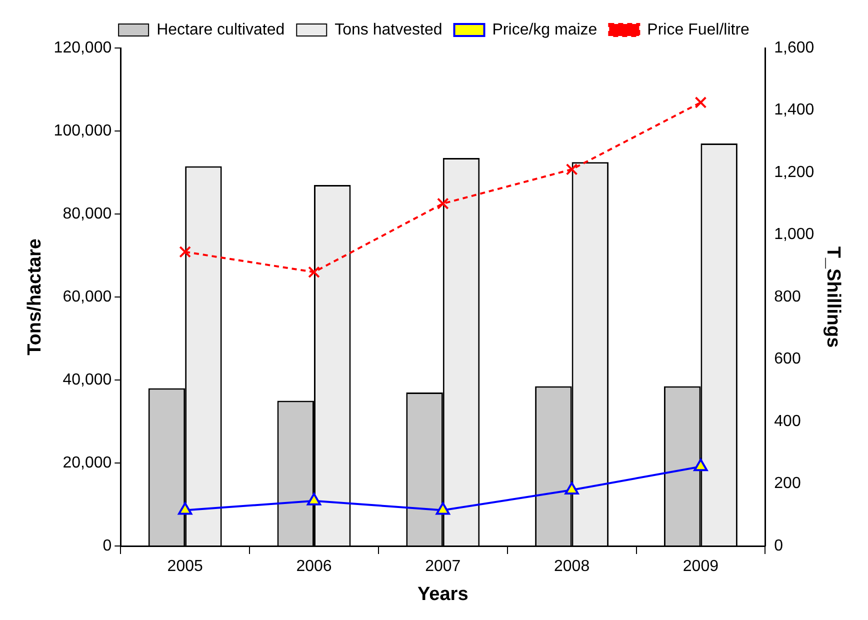 Image resolution: width=868 pixels, height=620 pixels. Describe the element at coordinates (787, 421) in the screenshot. I see `y2-tick-label: 400` at that location.